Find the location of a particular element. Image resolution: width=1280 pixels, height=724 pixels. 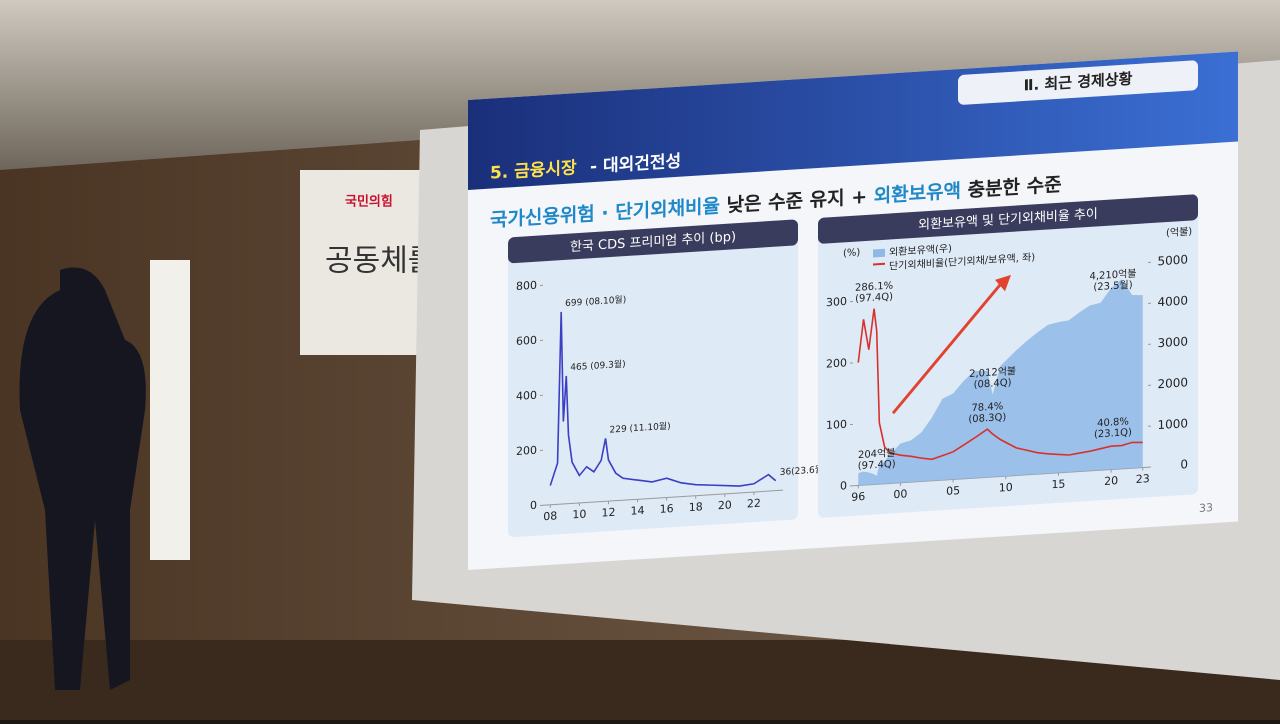

y-axis-unit: (%) is located at coordinates (851, 253).